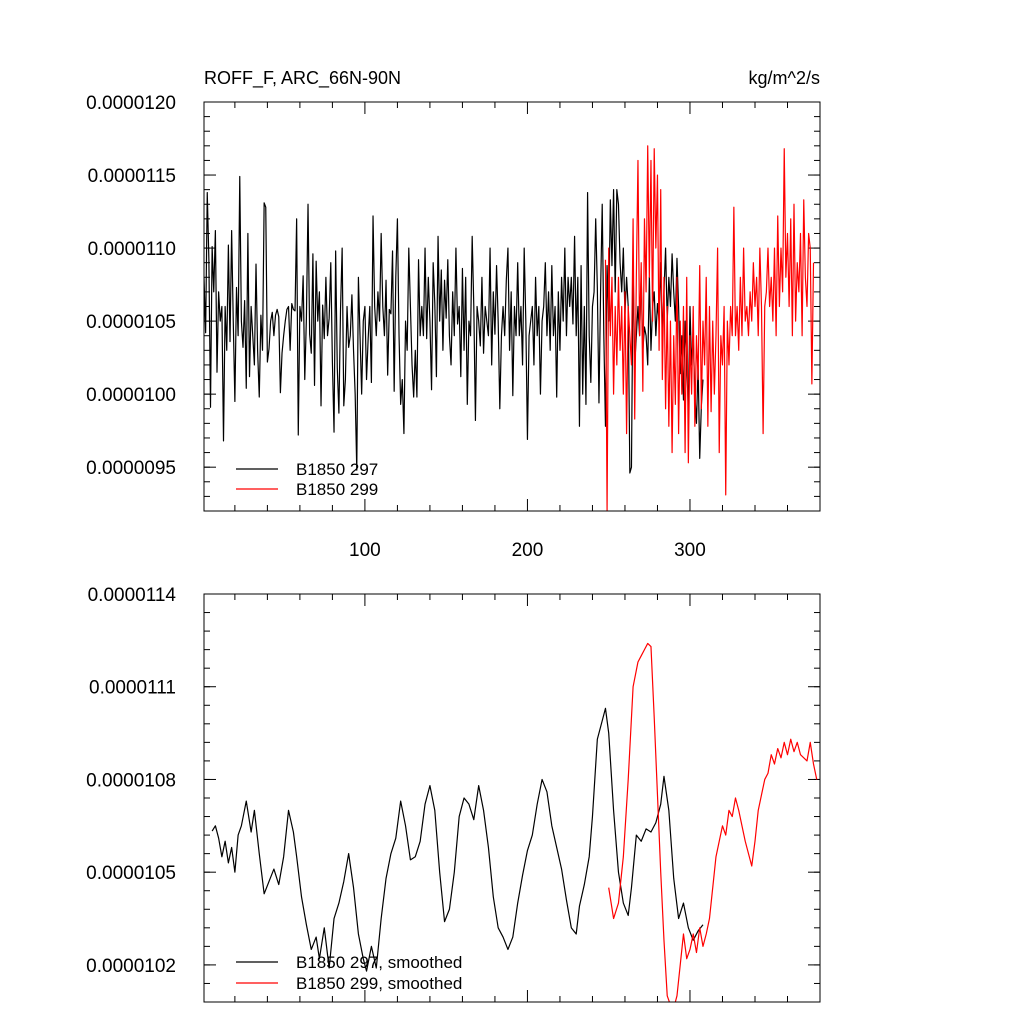 This screenshot has height=1029, width=1024. I want to click on y-tick-label: 0.0000095, so click(131, 468).